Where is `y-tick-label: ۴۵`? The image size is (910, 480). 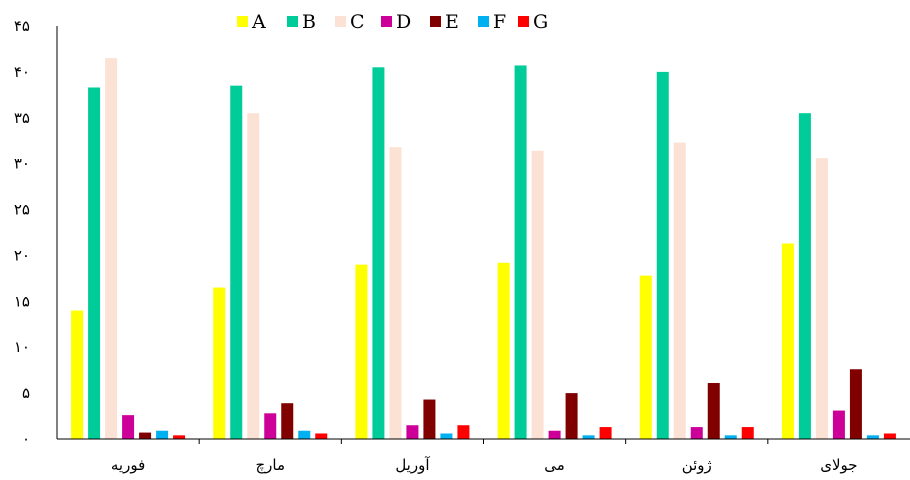 y-tick-label: ۴۵ is located at coordinates (22, 26).